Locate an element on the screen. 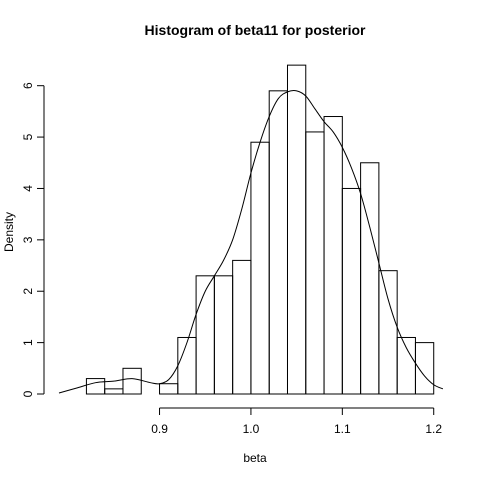 This screenshot has width=480, height=480. x-tick-label: 1.2 is located at coordinates (433, 429).